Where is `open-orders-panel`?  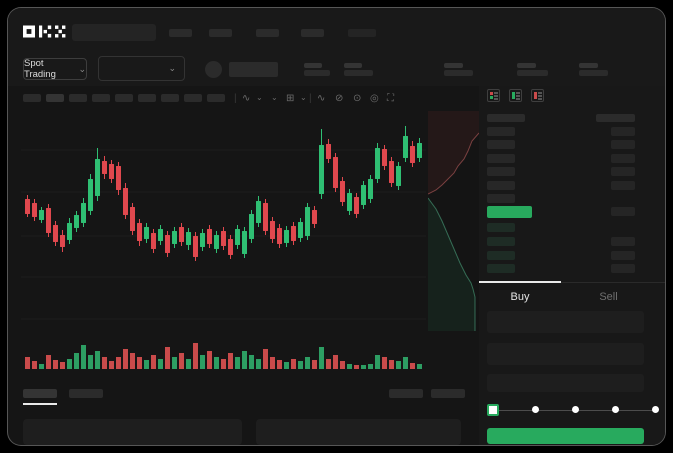 open-orders-panel is located at coordinates (132, 432).